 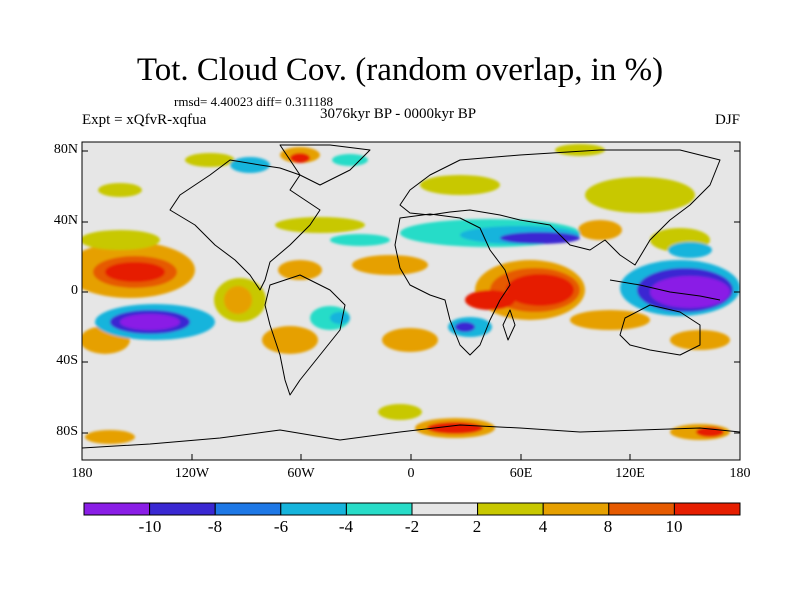 I want to click on antarctica-coast, so click(x=411, y=436).